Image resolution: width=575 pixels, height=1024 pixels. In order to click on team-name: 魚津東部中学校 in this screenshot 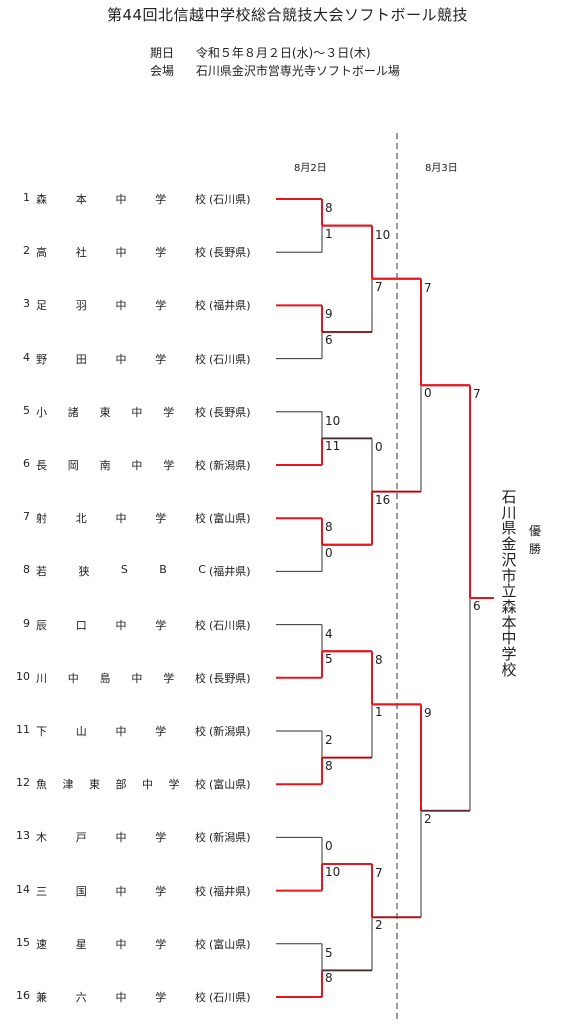, I will do `click(121, 784)`.